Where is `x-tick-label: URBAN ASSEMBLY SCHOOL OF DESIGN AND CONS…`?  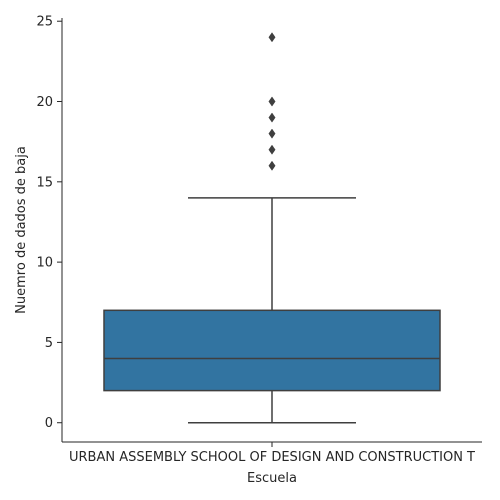 x-tick-label: URBAN ASSEMBLY SCHOOL OF DESIGN AND CONS… is located at coordinates (272, 457).